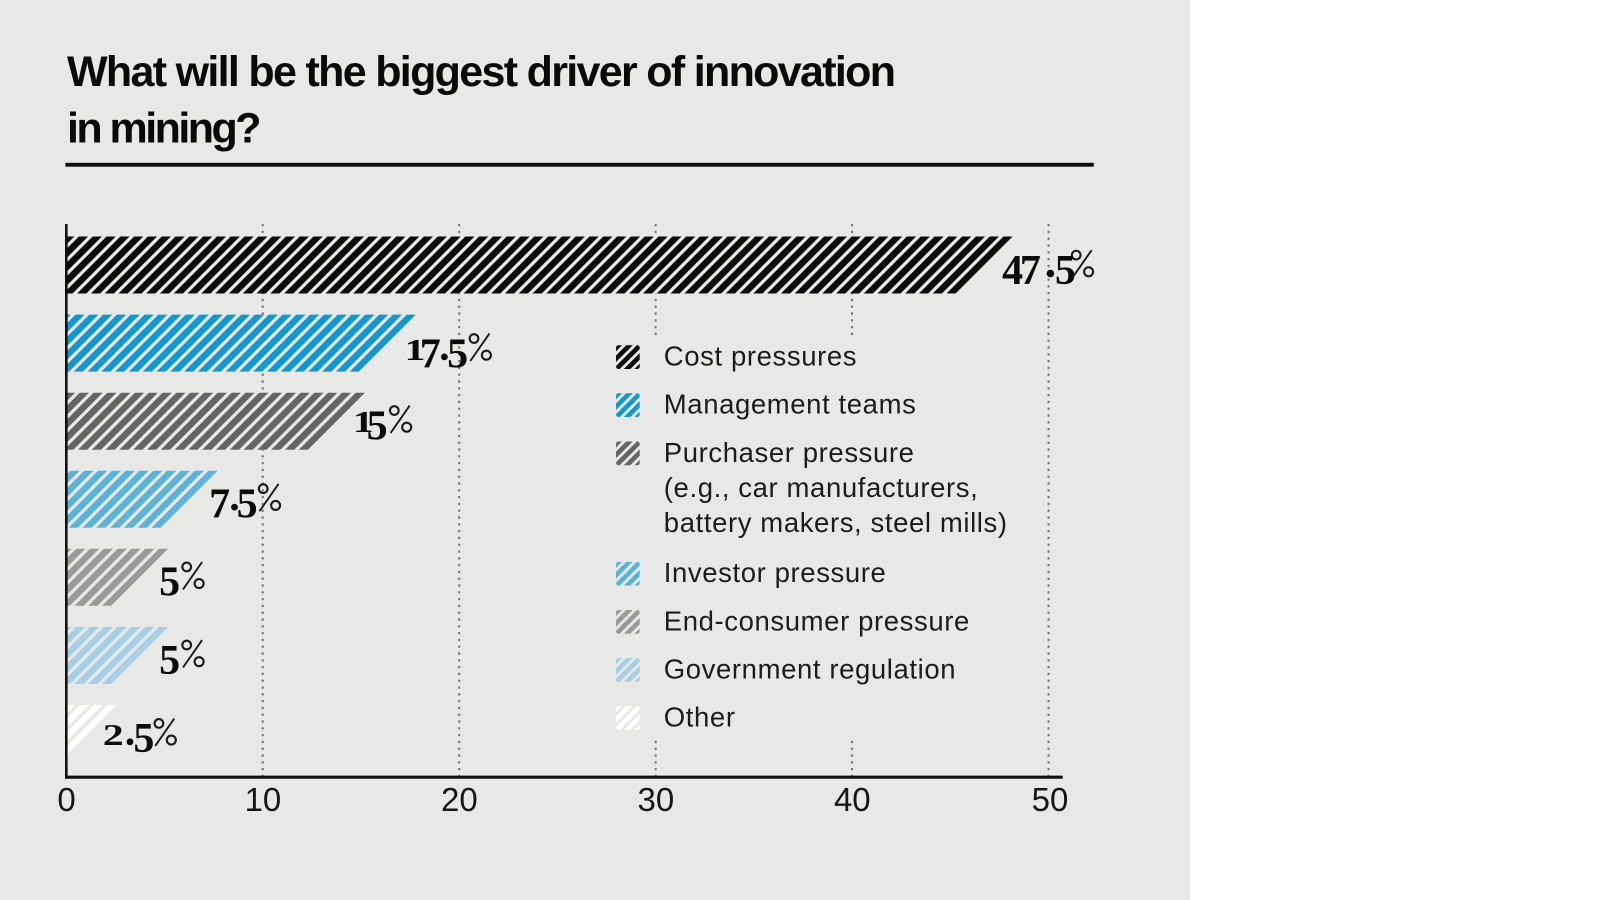 This screenshot has width=1600, height=900. What do you see at coordinates (836, 522) in the screenshot?
I see `svg-text: battery makers, steel mills)` at bounding box center [836, 522].